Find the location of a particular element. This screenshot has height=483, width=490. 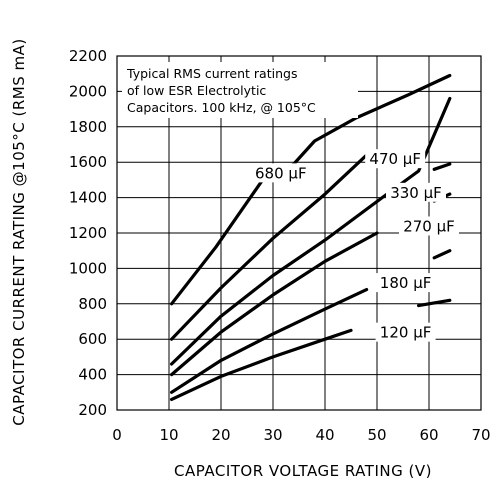

y-tick-label: 1800 is located at coordinates (88, 127).